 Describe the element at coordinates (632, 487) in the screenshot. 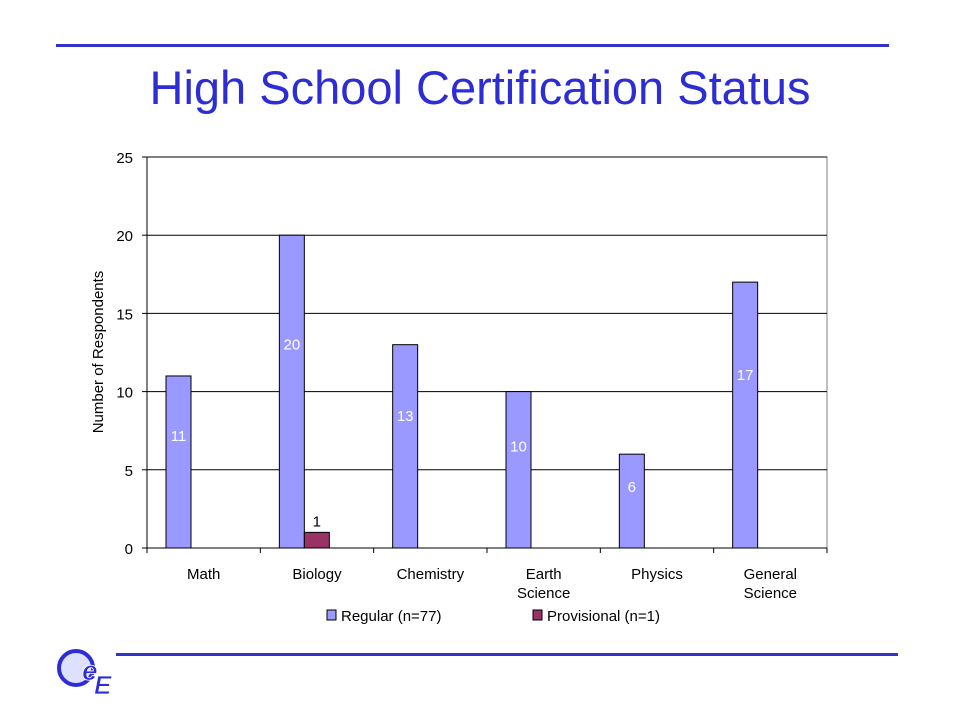

I see `data-label: 6` at that location.